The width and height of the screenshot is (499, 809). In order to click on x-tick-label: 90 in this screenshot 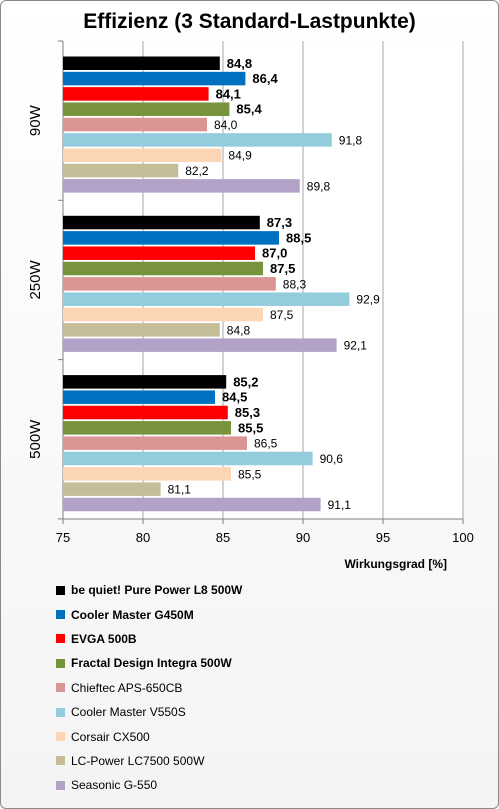, I will do `click(303, 537)`.